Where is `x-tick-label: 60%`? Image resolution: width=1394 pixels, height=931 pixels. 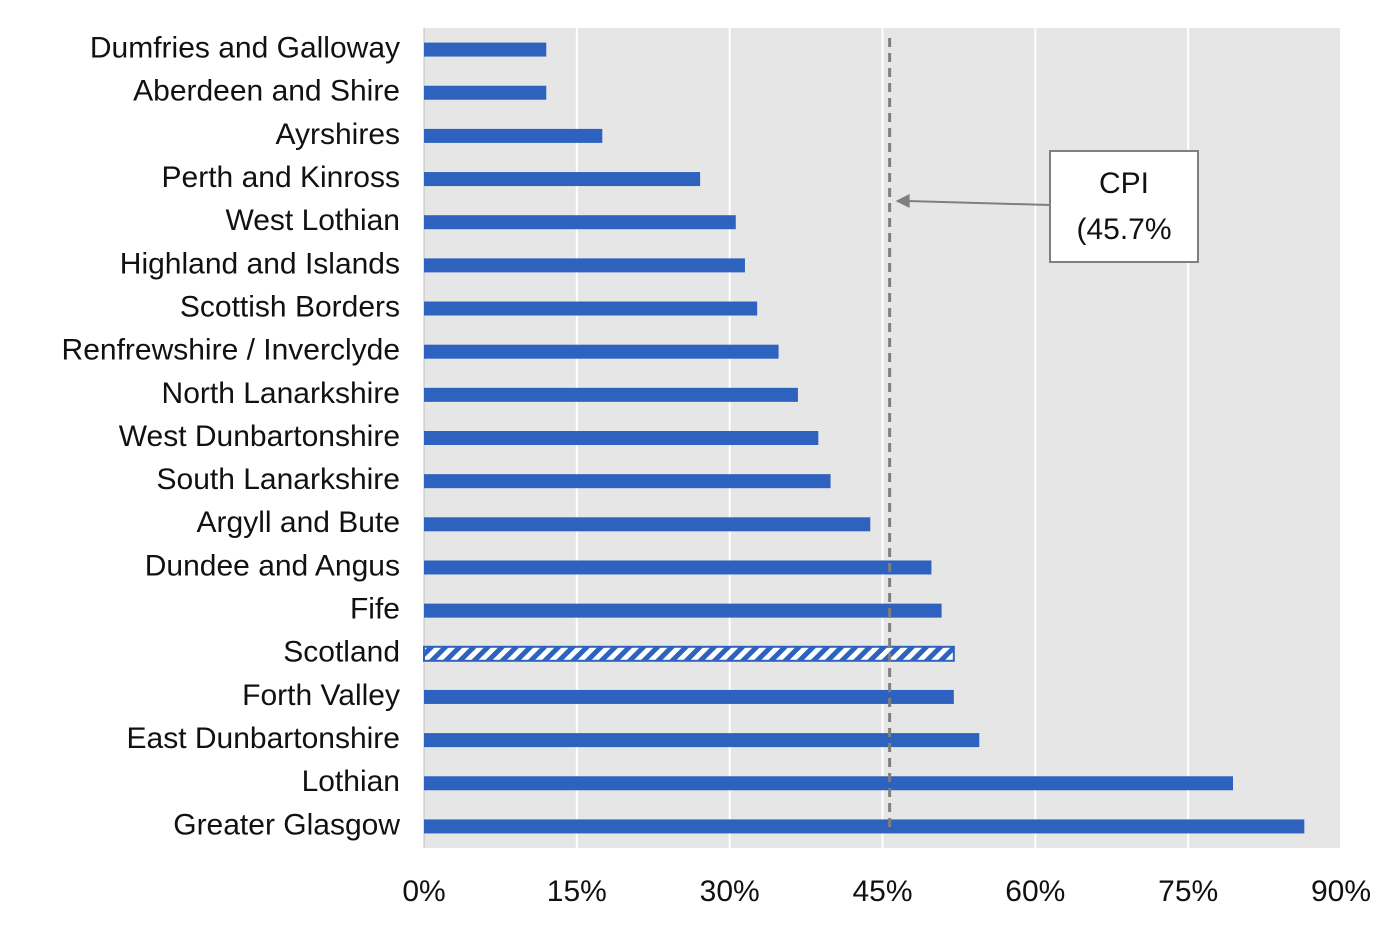 x-tick-label: 60% is located at coordinates (1035, 891).